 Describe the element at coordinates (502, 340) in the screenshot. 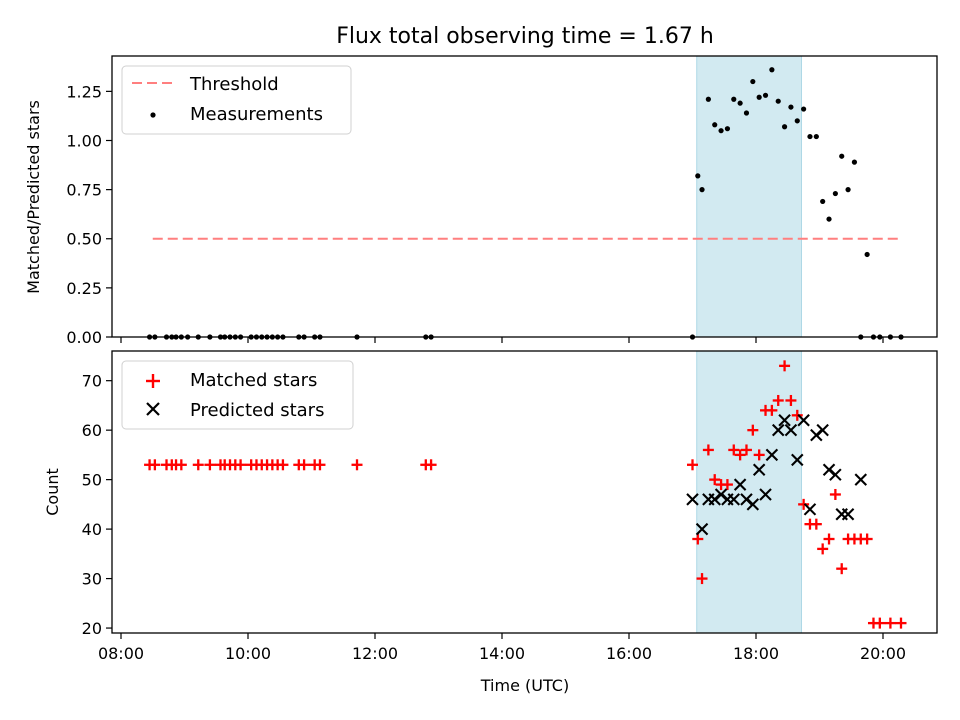

I see `top-x-ticks` at that location.